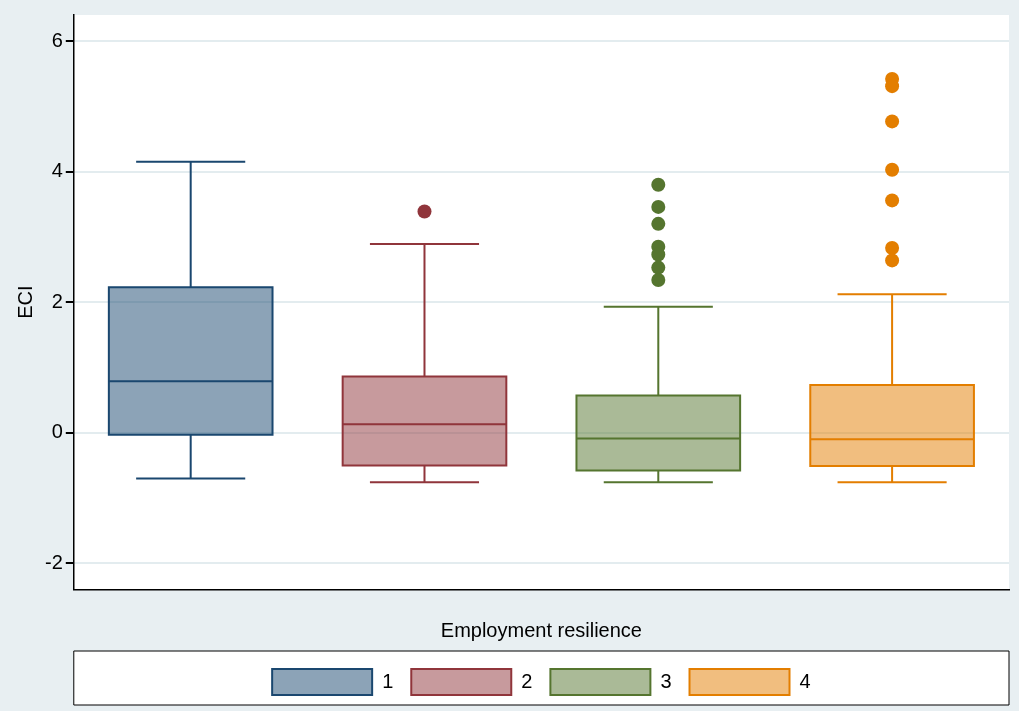 Image resolution: width=1019 pixels, height=711 pixels. Describe the element at coordinates (527, 680) in the screenshot. I see `legend-label: 2` at that location.